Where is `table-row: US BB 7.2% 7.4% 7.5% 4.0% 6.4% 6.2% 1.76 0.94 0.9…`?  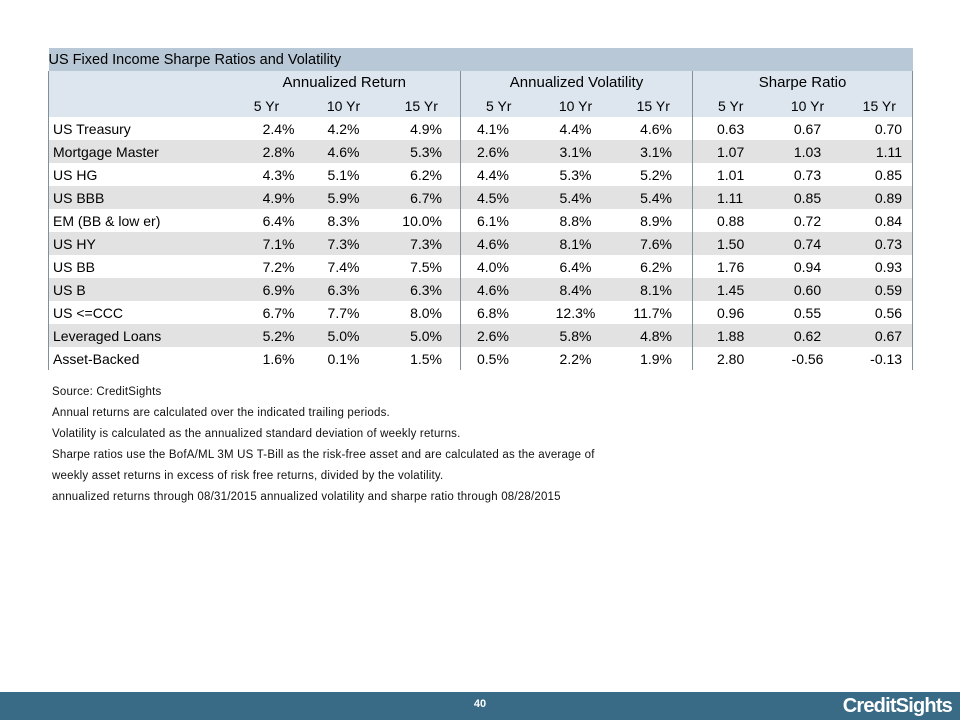 table-row: US BB 7.2% 7.4% 7.5% 4.0% 6.4% 6.2% 1.76 0.94 0.9… is located at coordinates (481, 266).